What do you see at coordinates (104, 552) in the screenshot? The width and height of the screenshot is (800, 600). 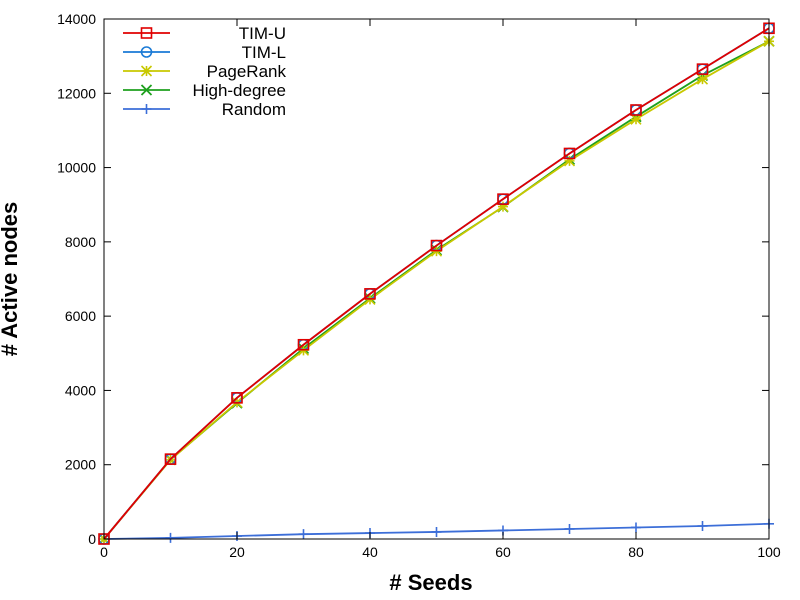 I see `x-tick-label: 0` at bounding box center [104, 552].